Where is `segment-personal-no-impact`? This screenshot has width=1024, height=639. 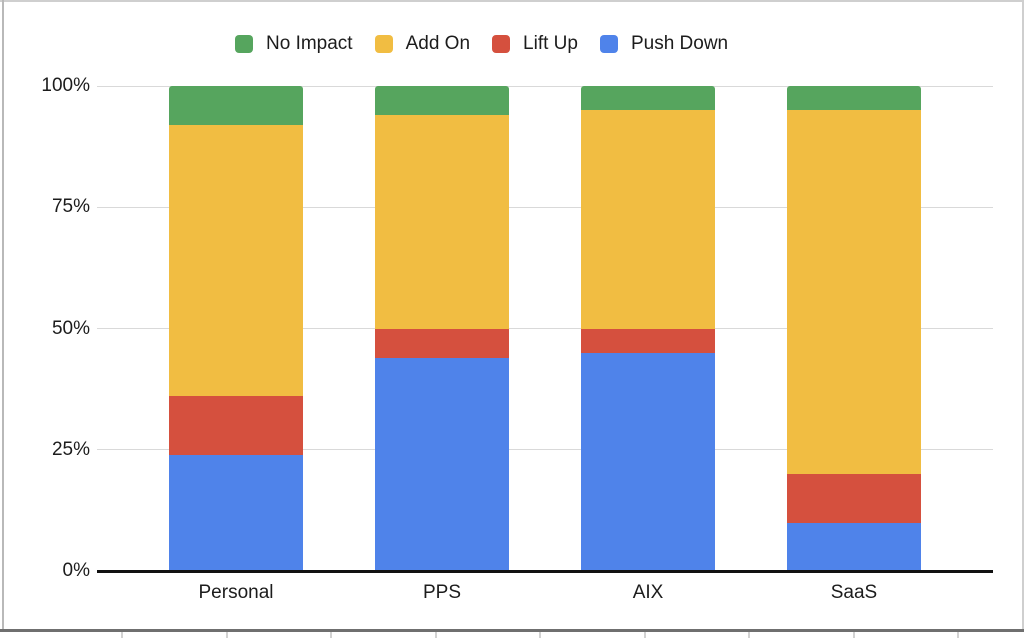
segment-personal-no-impact is located at coordinates (236, 105).